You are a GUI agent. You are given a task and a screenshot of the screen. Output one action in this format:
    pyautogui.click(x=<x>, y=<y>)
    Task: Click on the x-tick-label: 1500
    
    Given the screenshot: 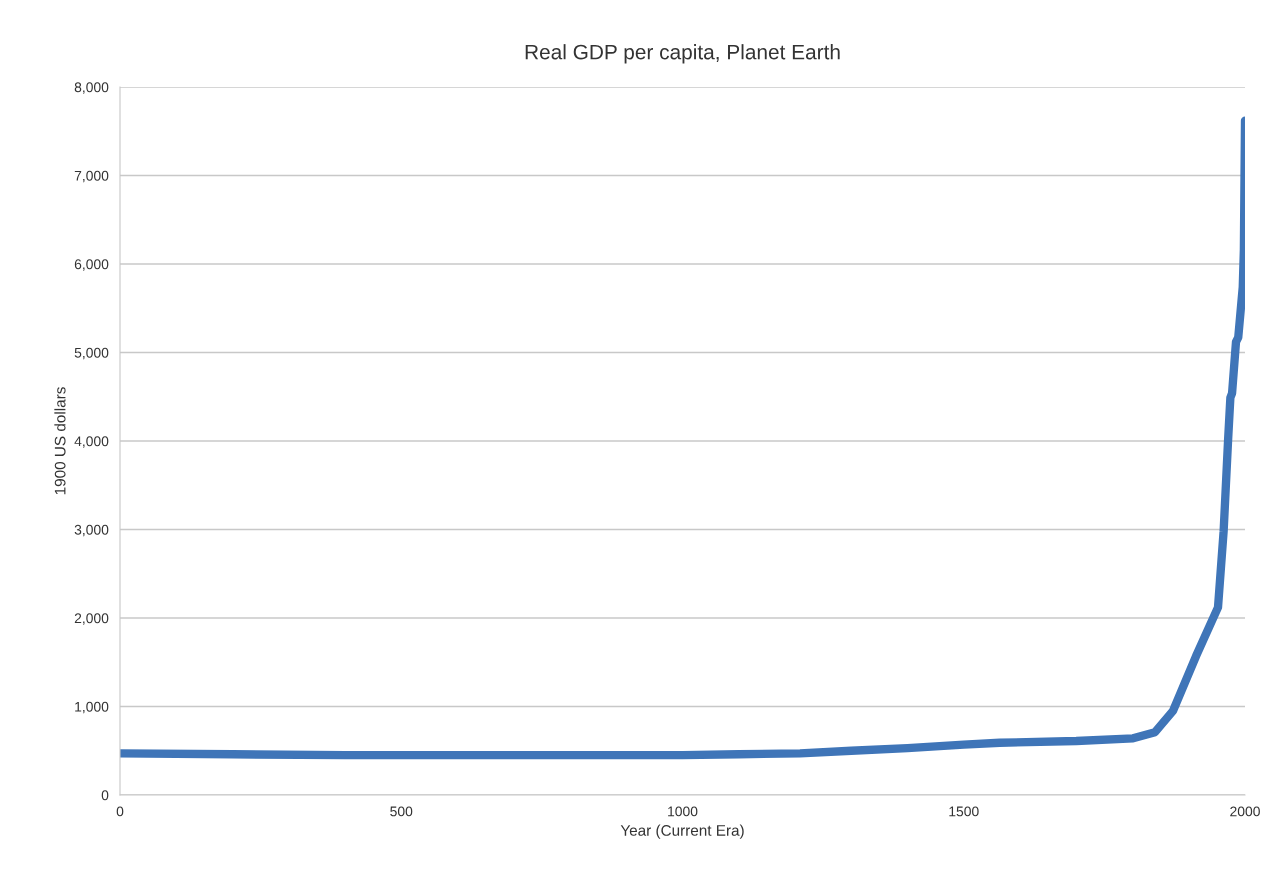 What is the action you would take?
    pyautogui.click(x=964, y=811)
    